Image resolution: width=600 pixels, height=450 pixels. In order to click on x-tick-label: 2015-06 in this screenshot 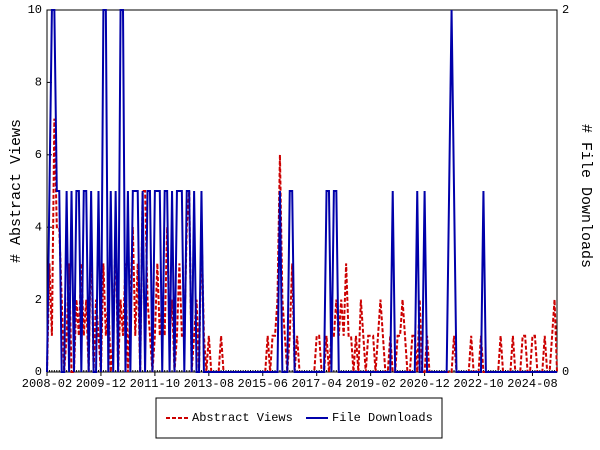, I will do `click(263, 384)`.